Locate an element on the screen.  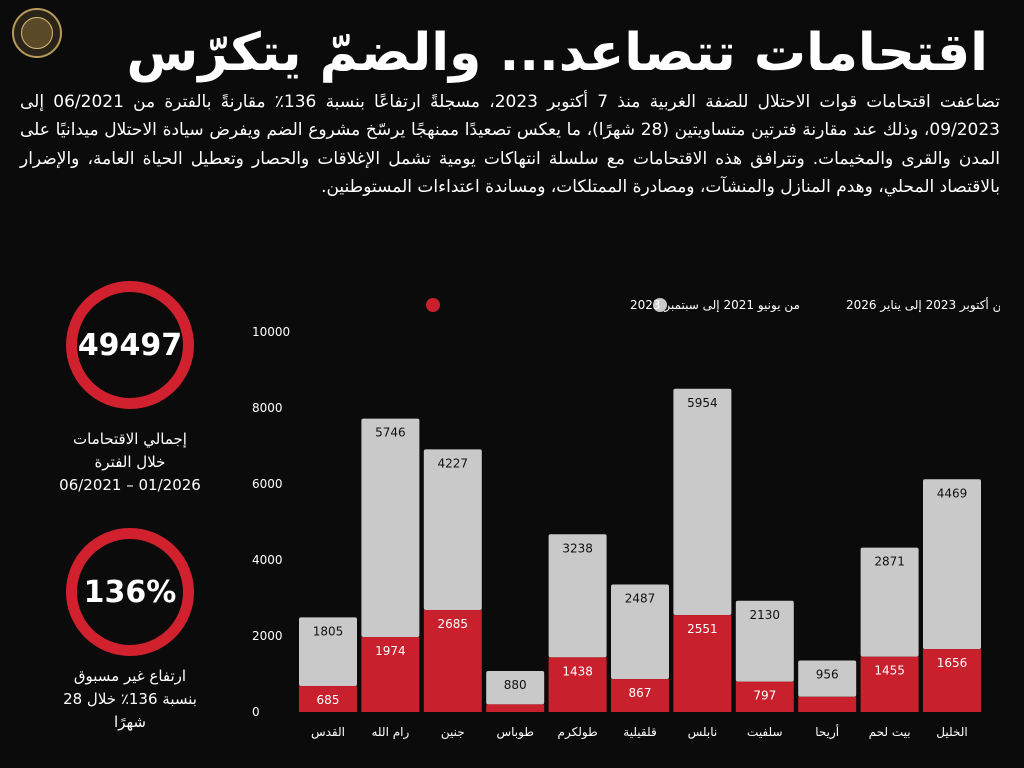
bar-label-gray: 2130 is located at coordinates (765, 615).